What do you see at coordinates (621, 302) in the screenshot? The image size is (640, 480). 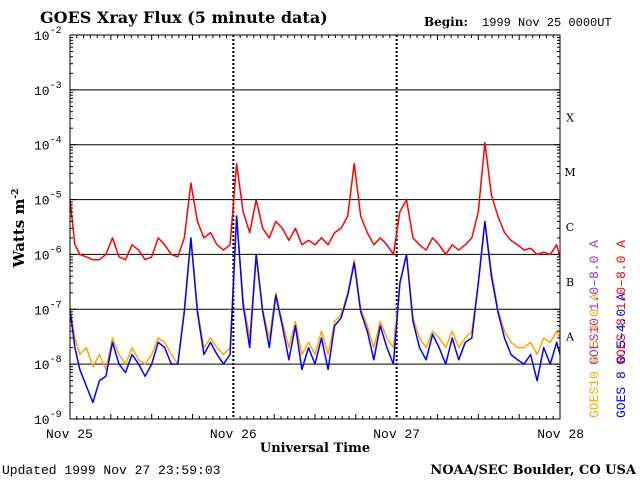 I see `legend-goes8-long: GOES 8 1.0–8.0 A` at bounding box center [621, 302].